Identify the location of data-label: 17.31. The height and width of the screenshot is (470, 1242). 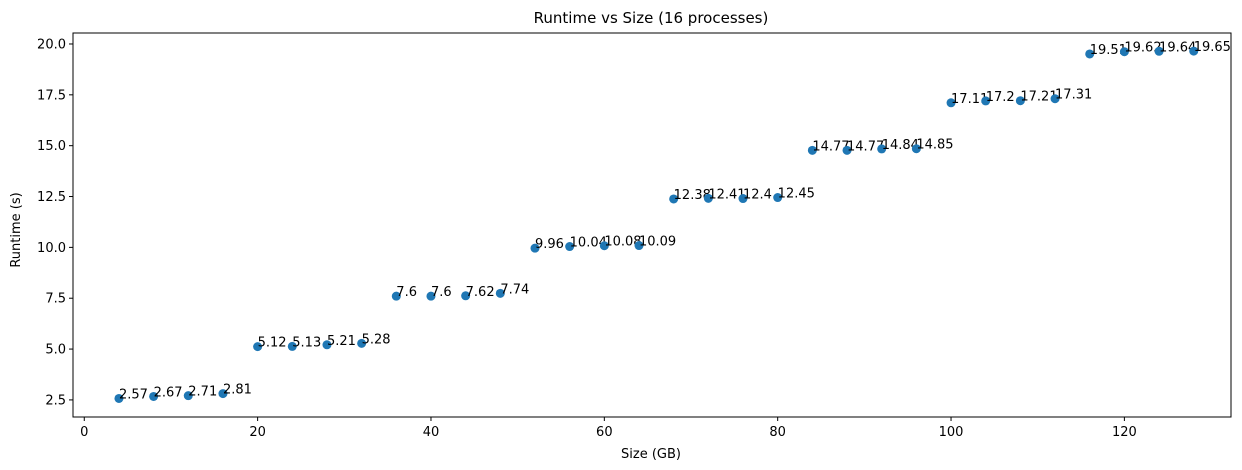
(1073, 95).